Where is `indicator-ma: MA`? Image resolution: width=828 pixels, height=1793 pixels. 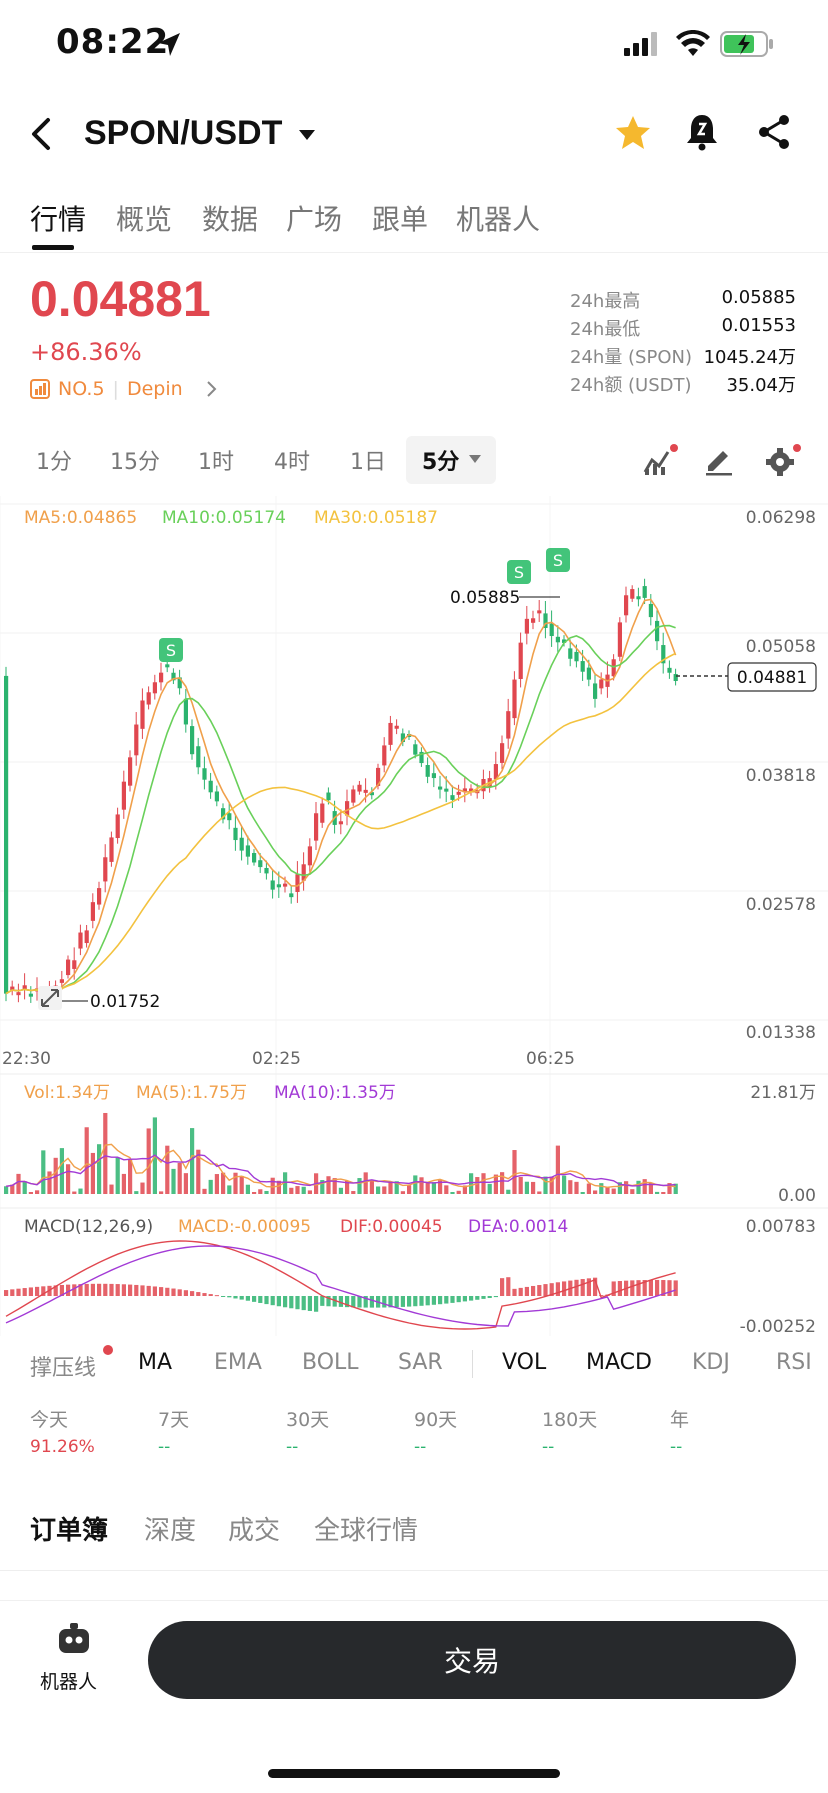
indicator-ma: MA is located at coordinates (155, 1362).